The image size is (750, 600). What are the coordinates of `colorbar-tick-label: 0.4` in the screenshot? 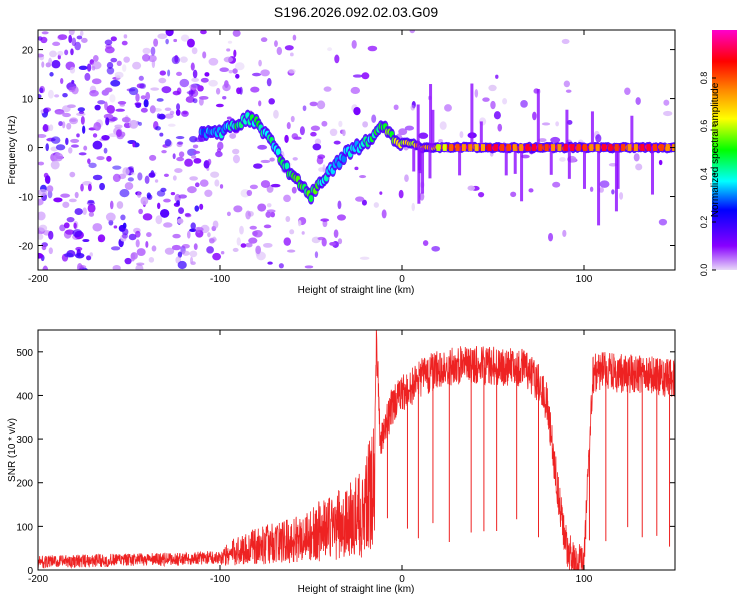 It's located at (704, 174).